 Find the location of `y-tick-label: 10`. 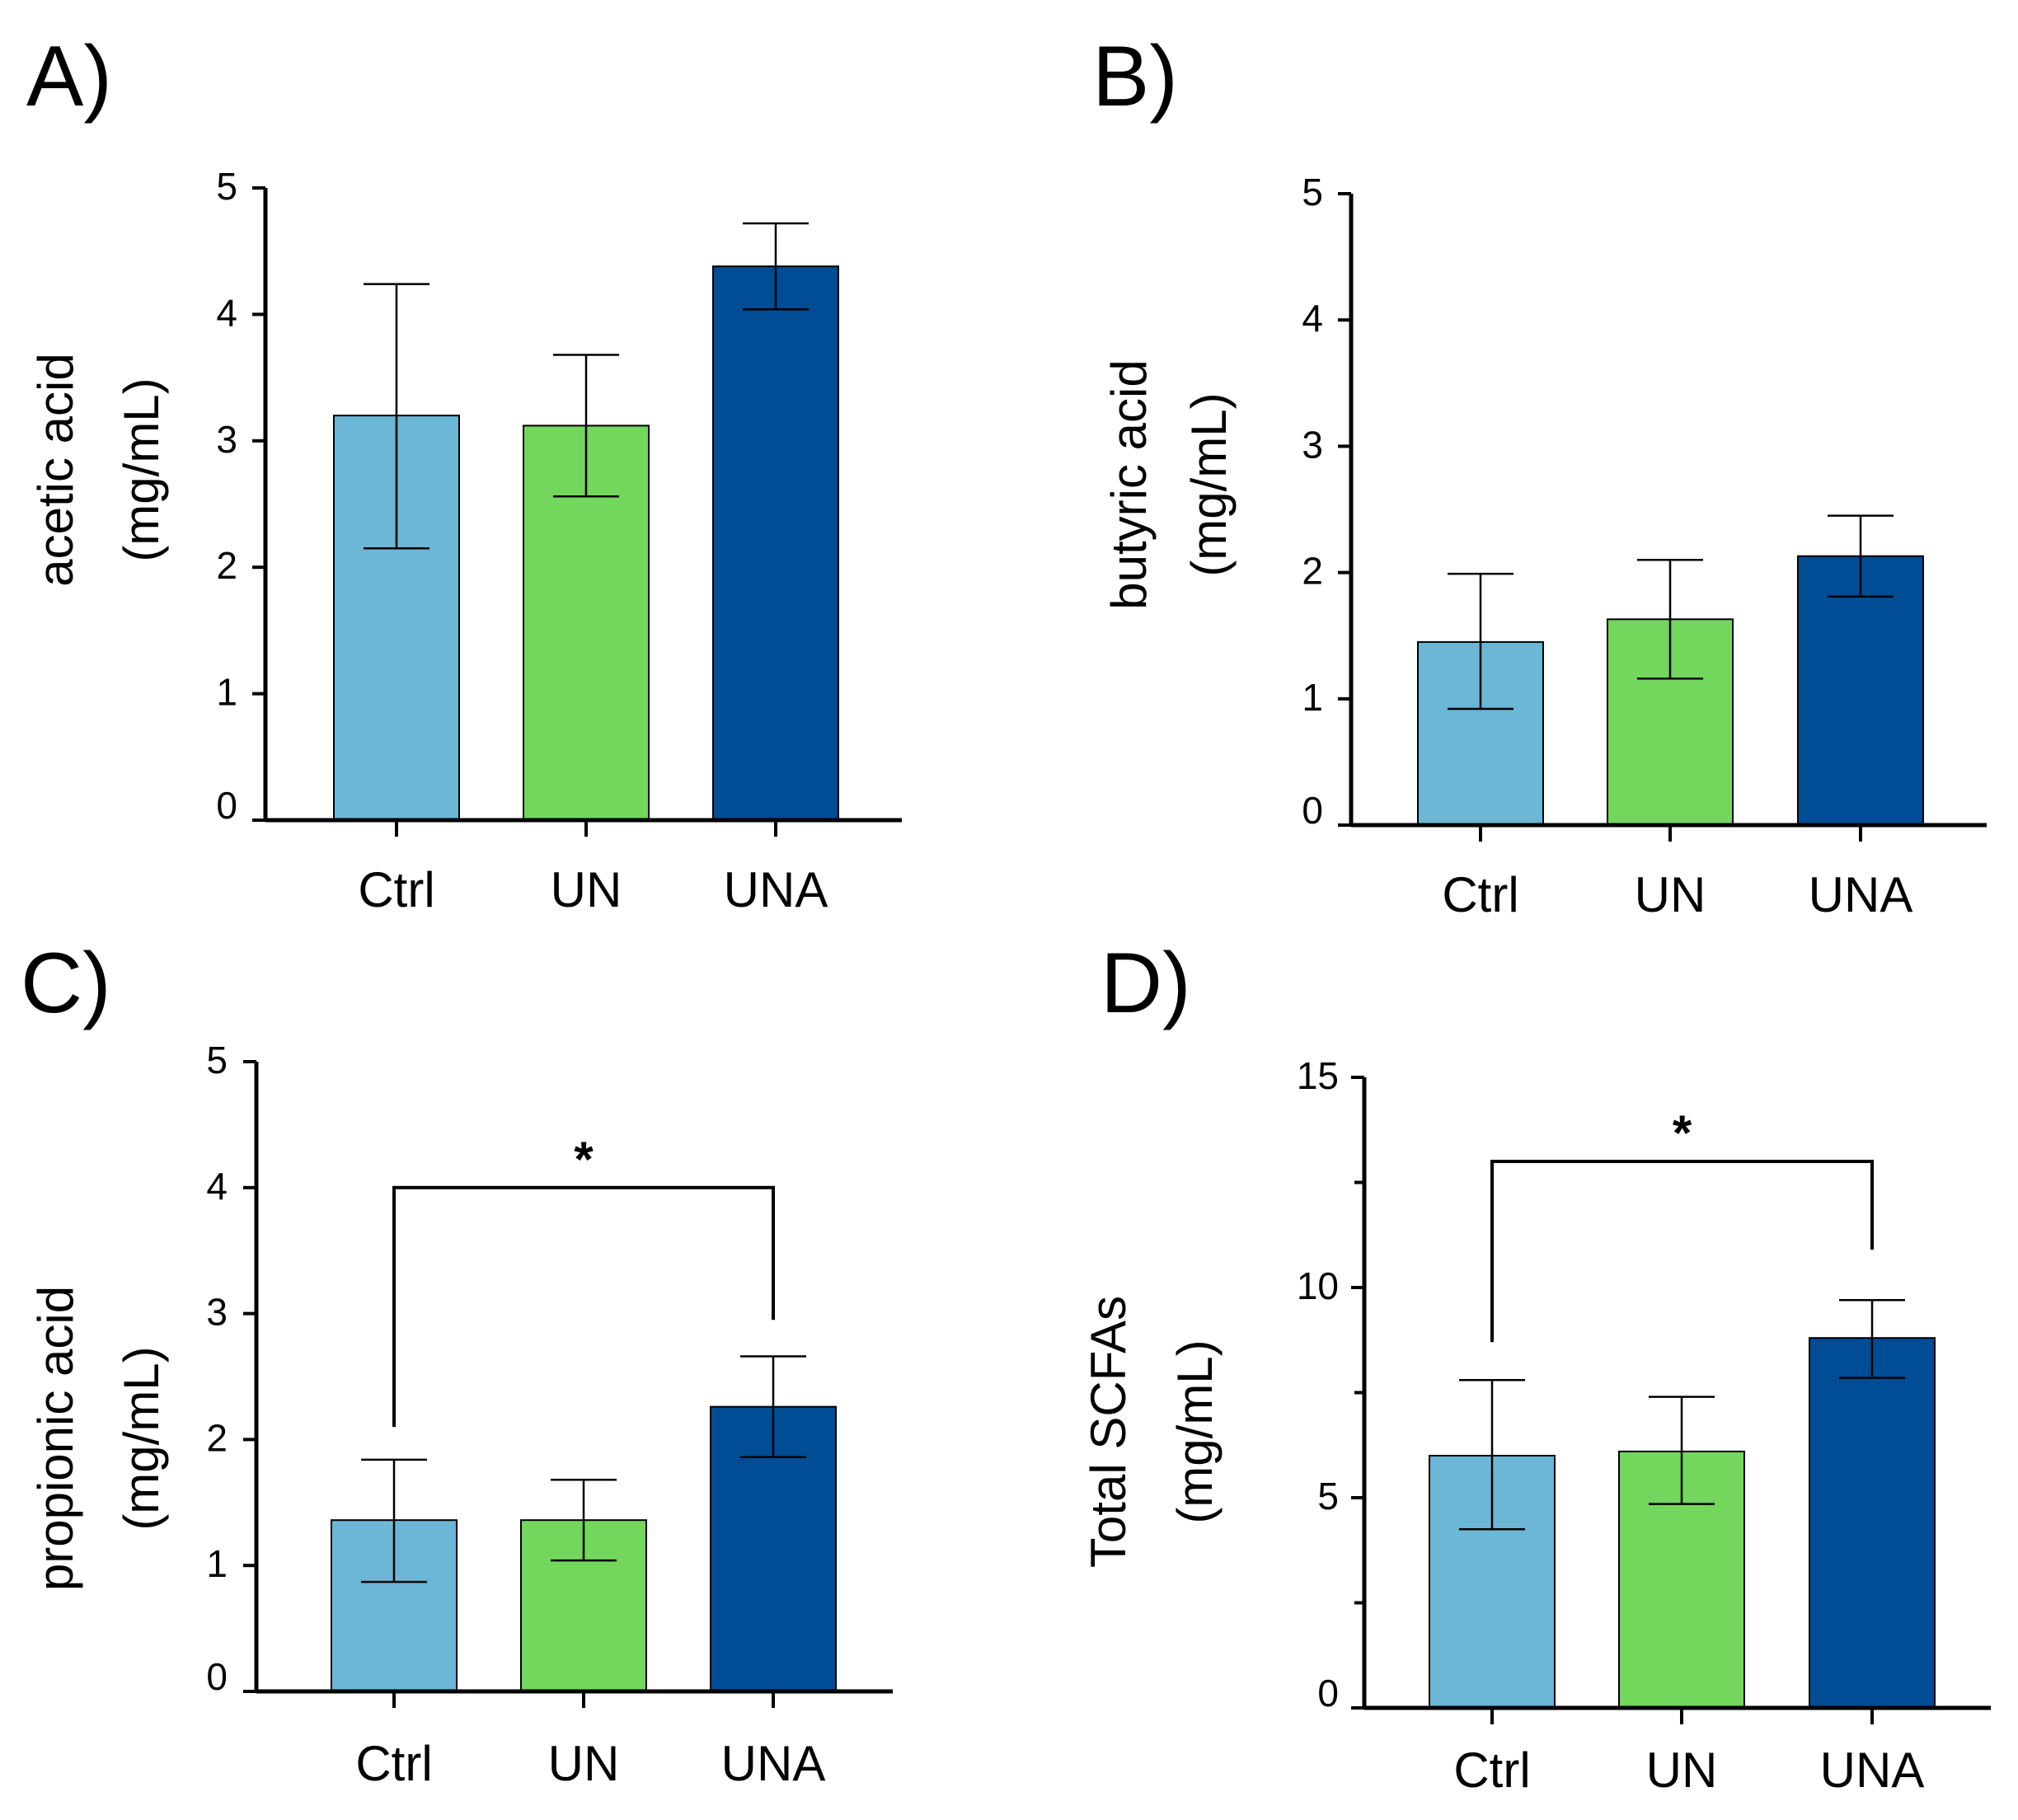

y-tick-label: 10 is located at coordinates (1318, 1285).